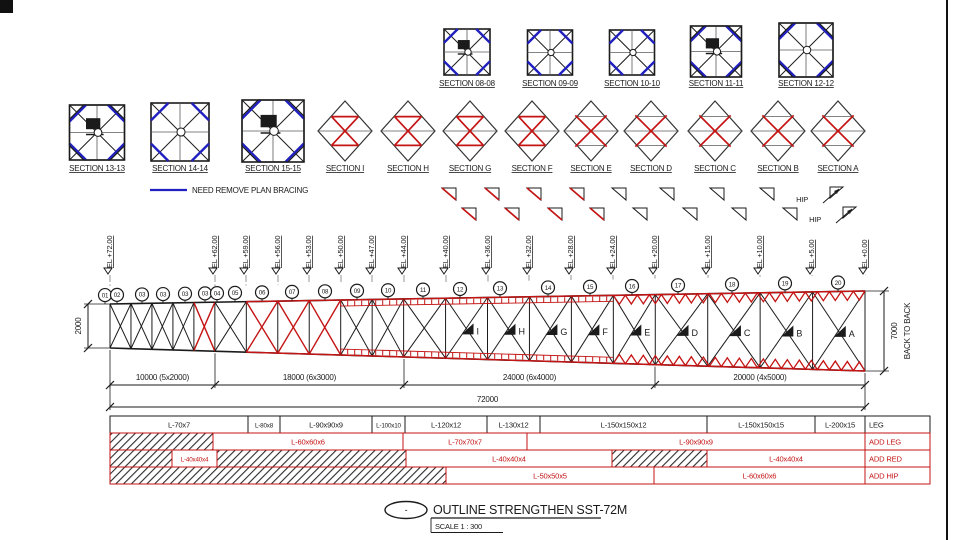 The image size is (960, 540). I want to click on section-symbol-section-f, so click(532, 131).